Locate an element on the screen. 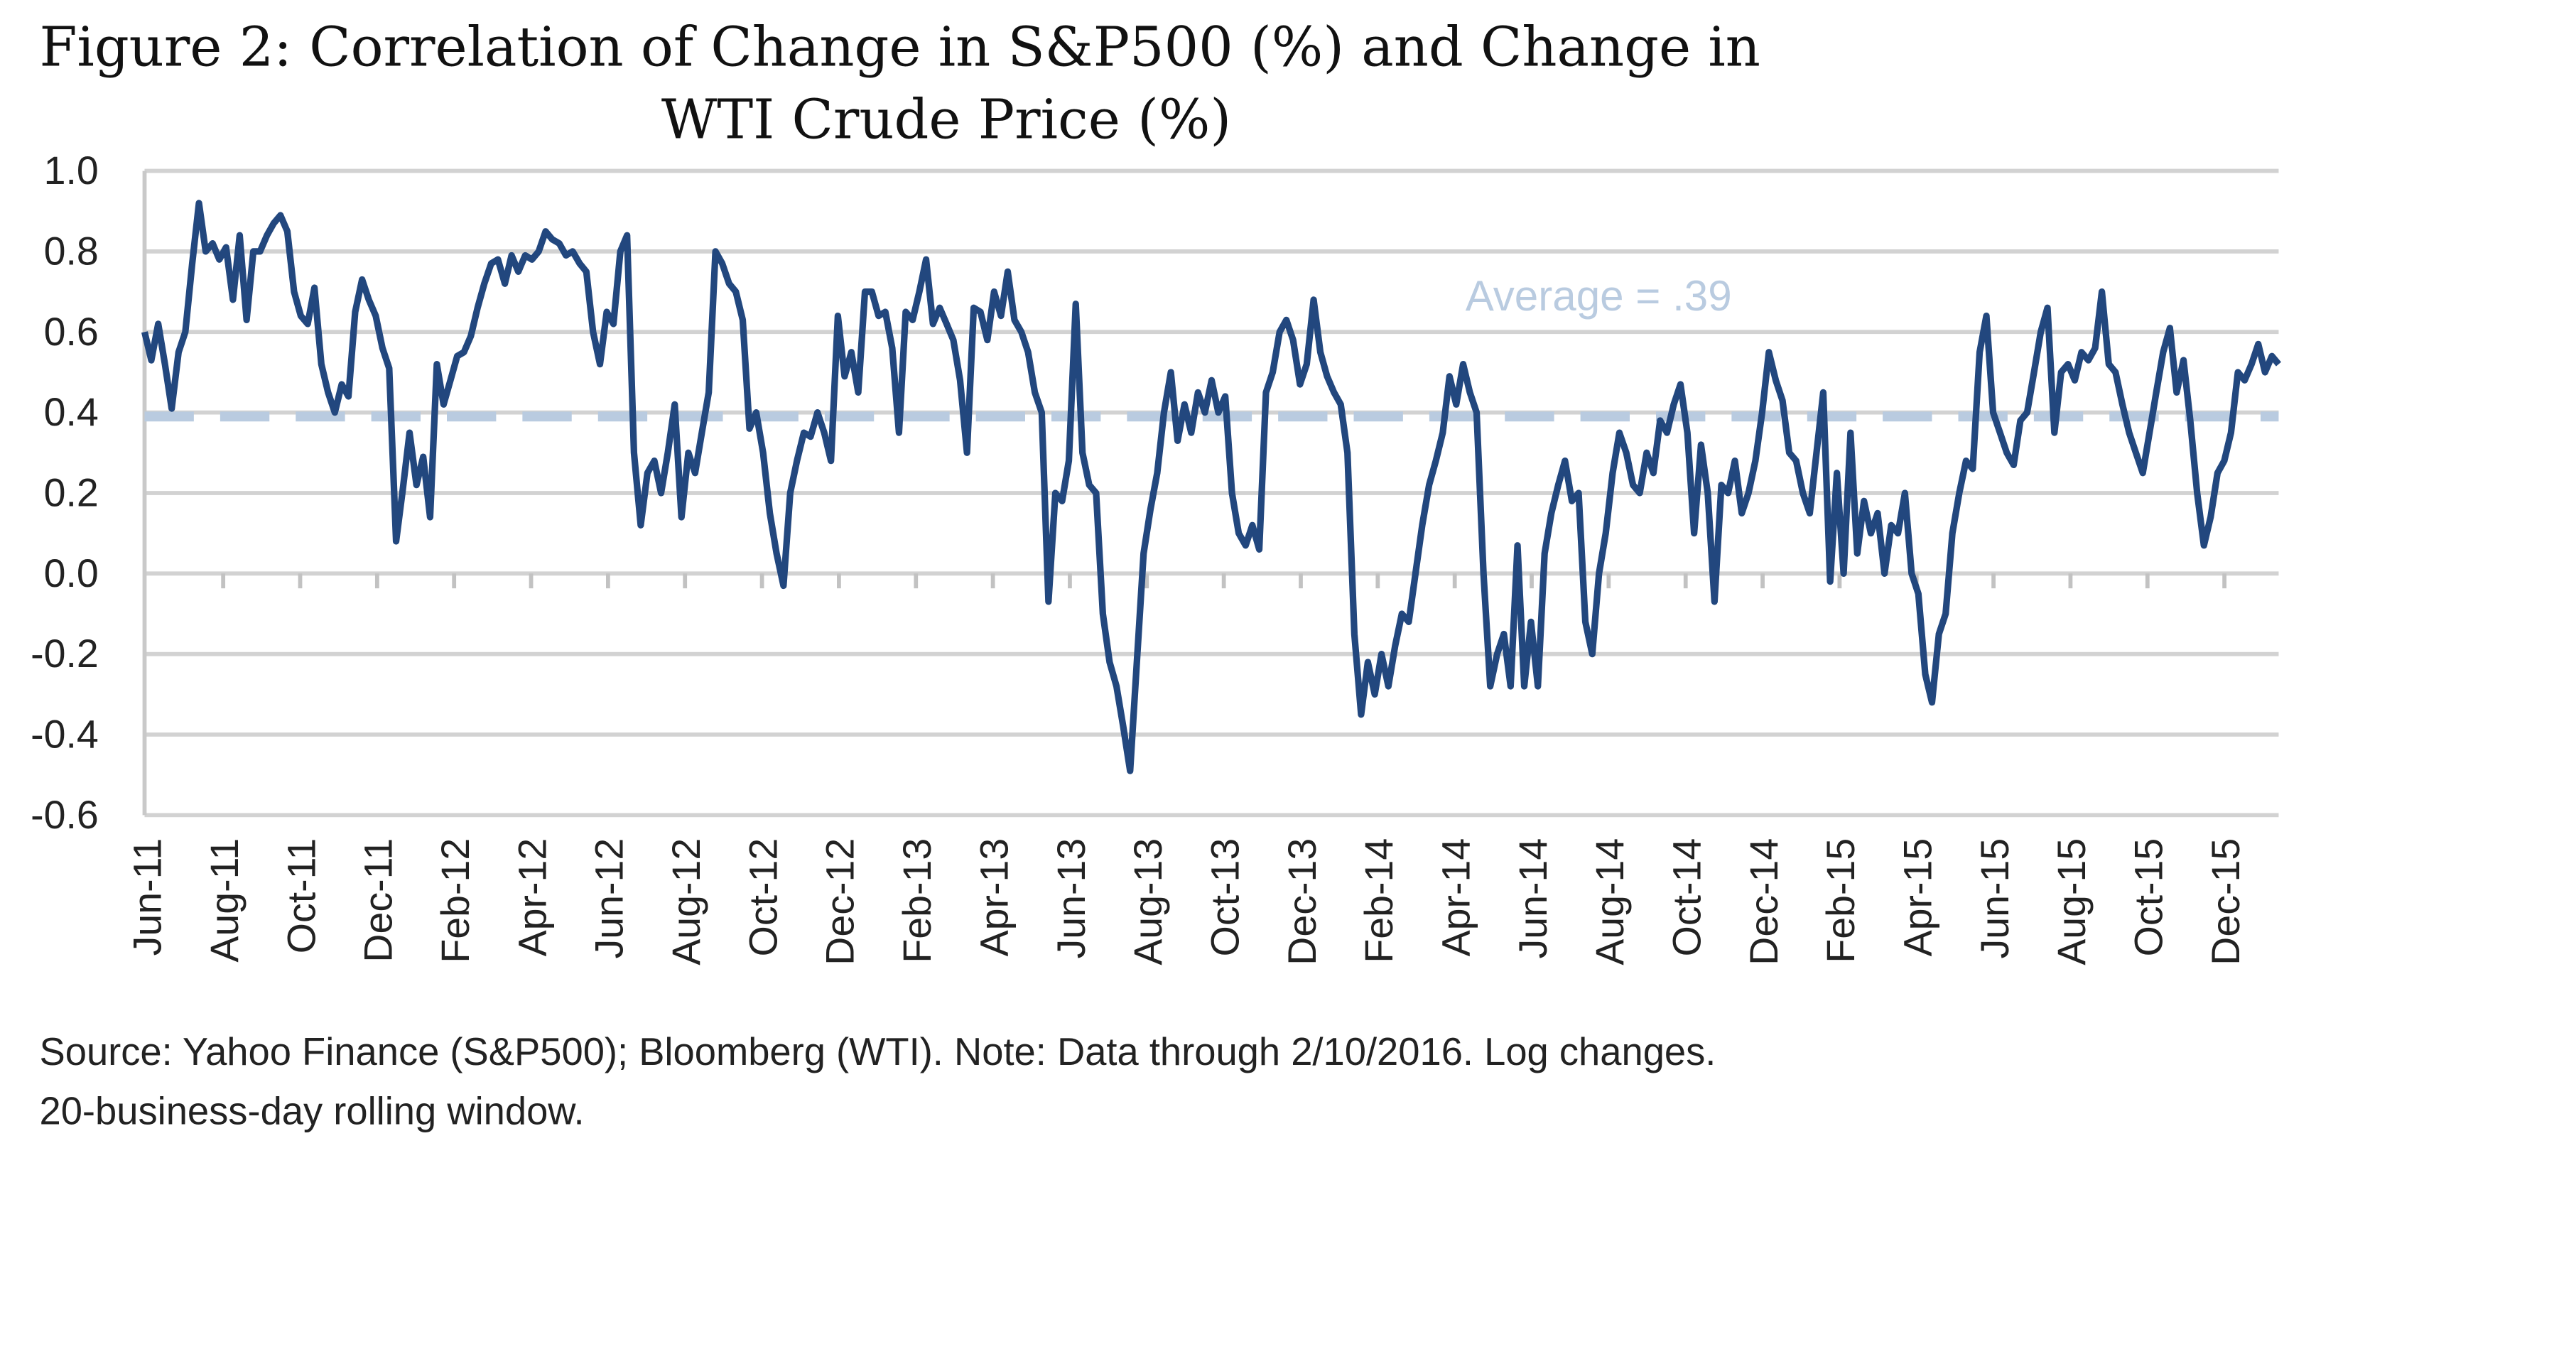 The height and width of the screenshot is (1364, 2576). x-tick-label: Dec-15 is located at coordinates (2226, 901).